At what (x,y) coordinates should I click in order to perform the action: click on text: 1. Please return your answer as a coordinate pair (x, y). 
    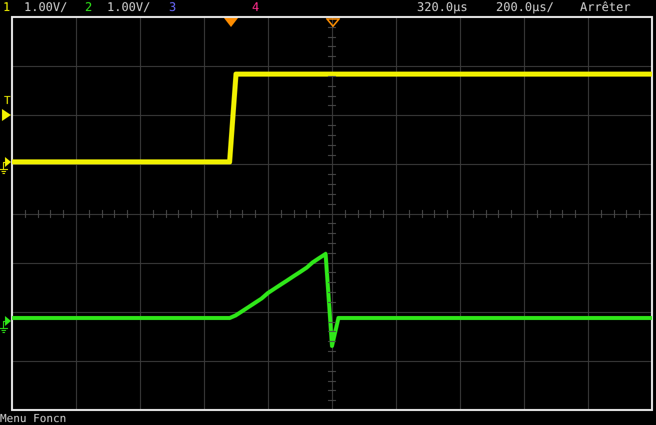
    Looking at the image, I should click on (6, 7).